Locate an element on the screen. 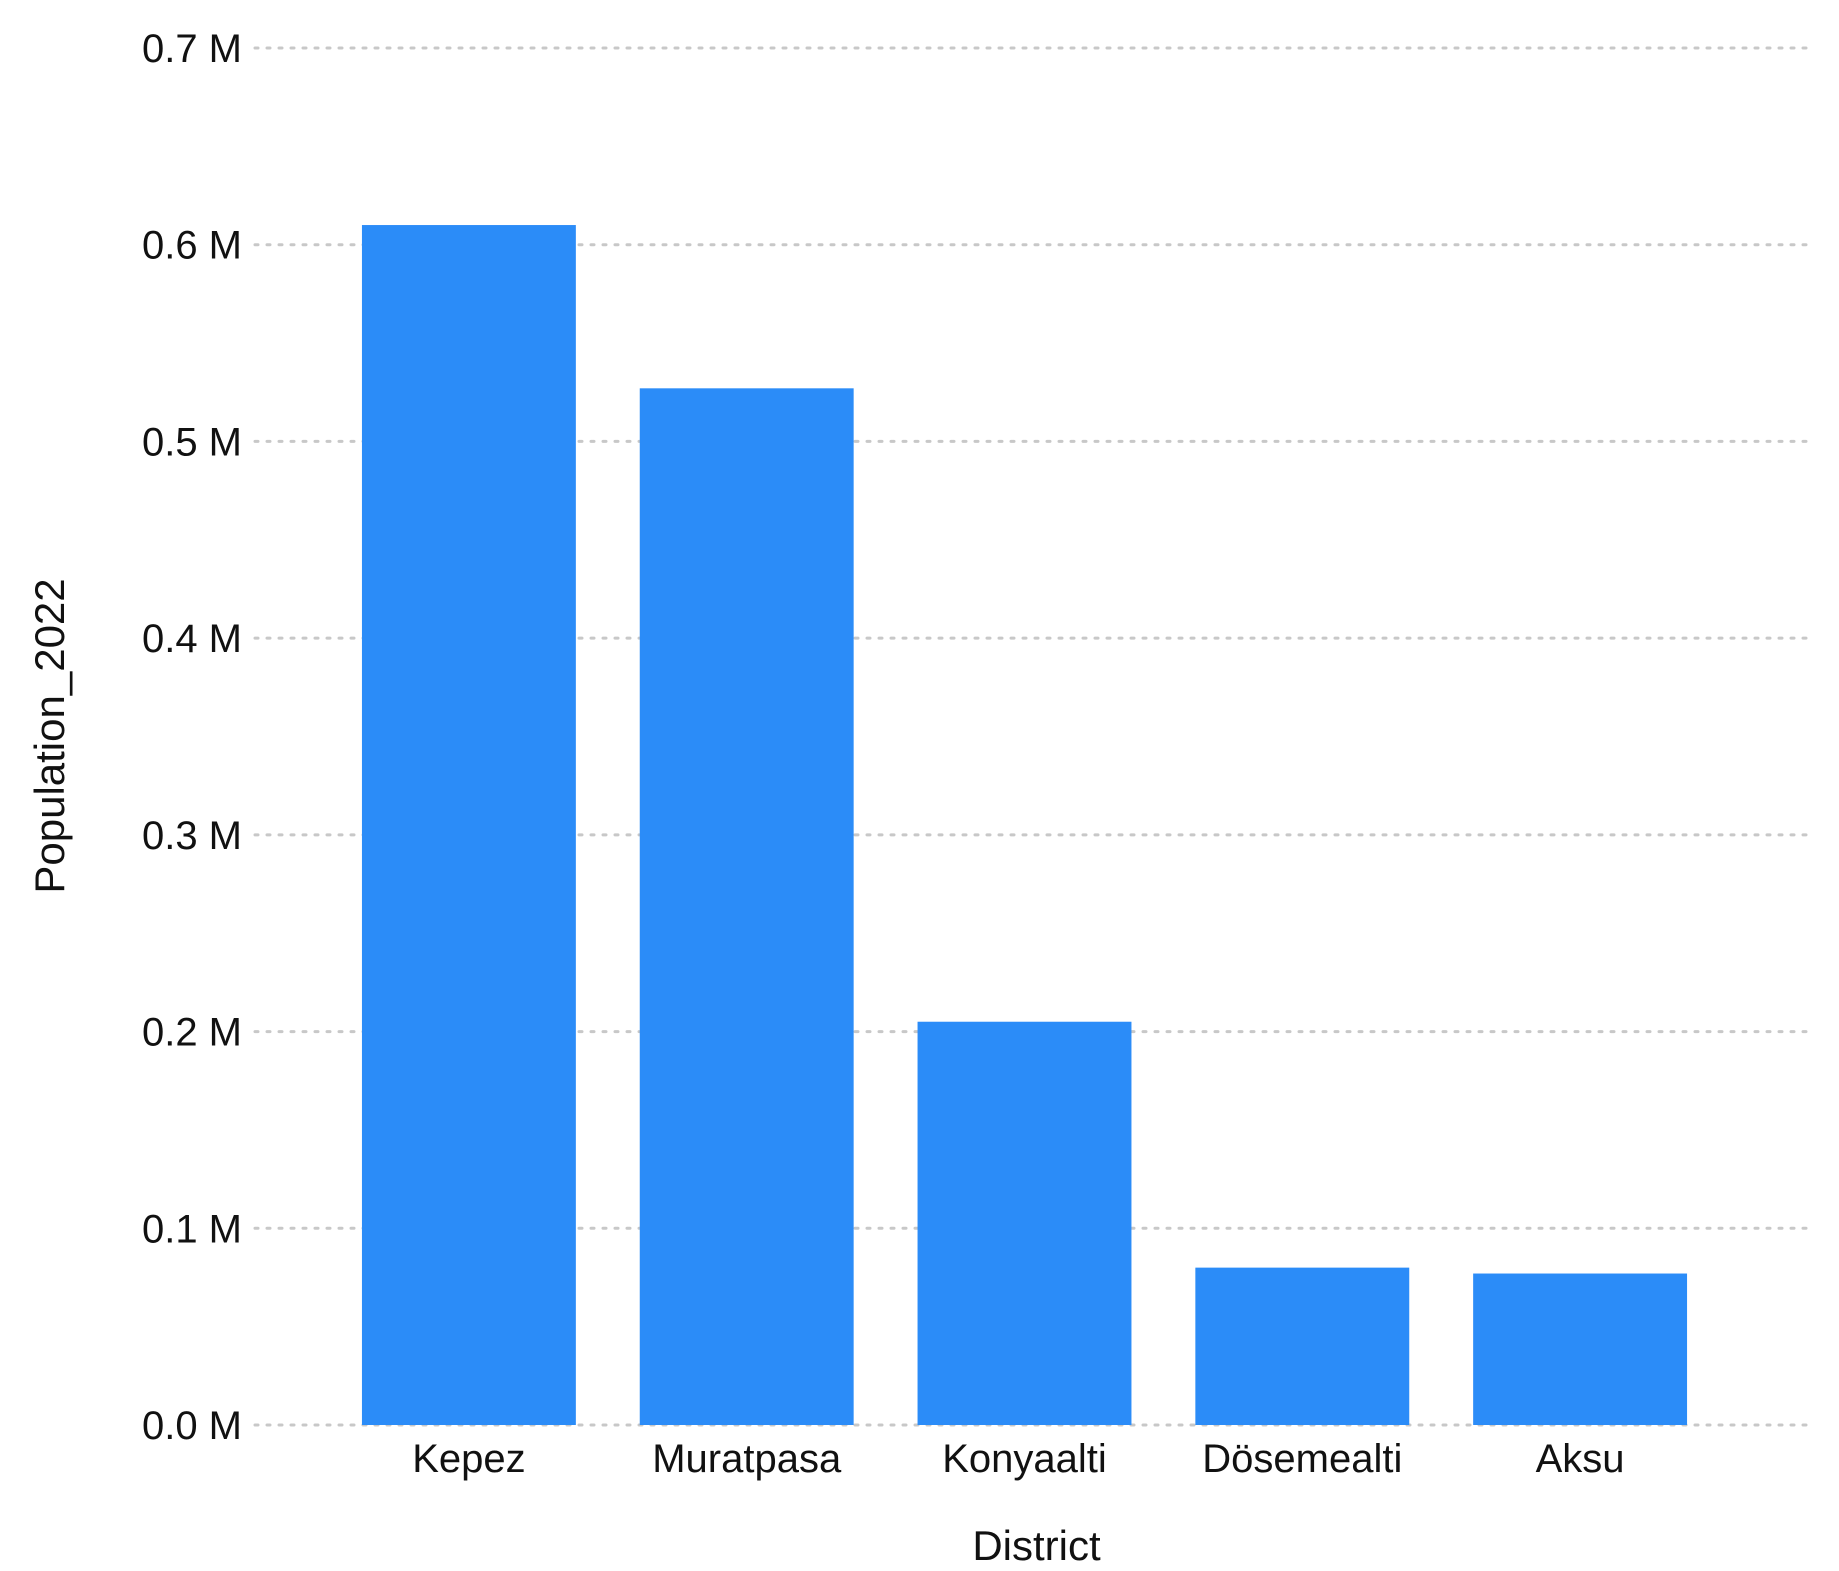  y-tick-label: 0.2 M is located at coordinates (192, 1033).